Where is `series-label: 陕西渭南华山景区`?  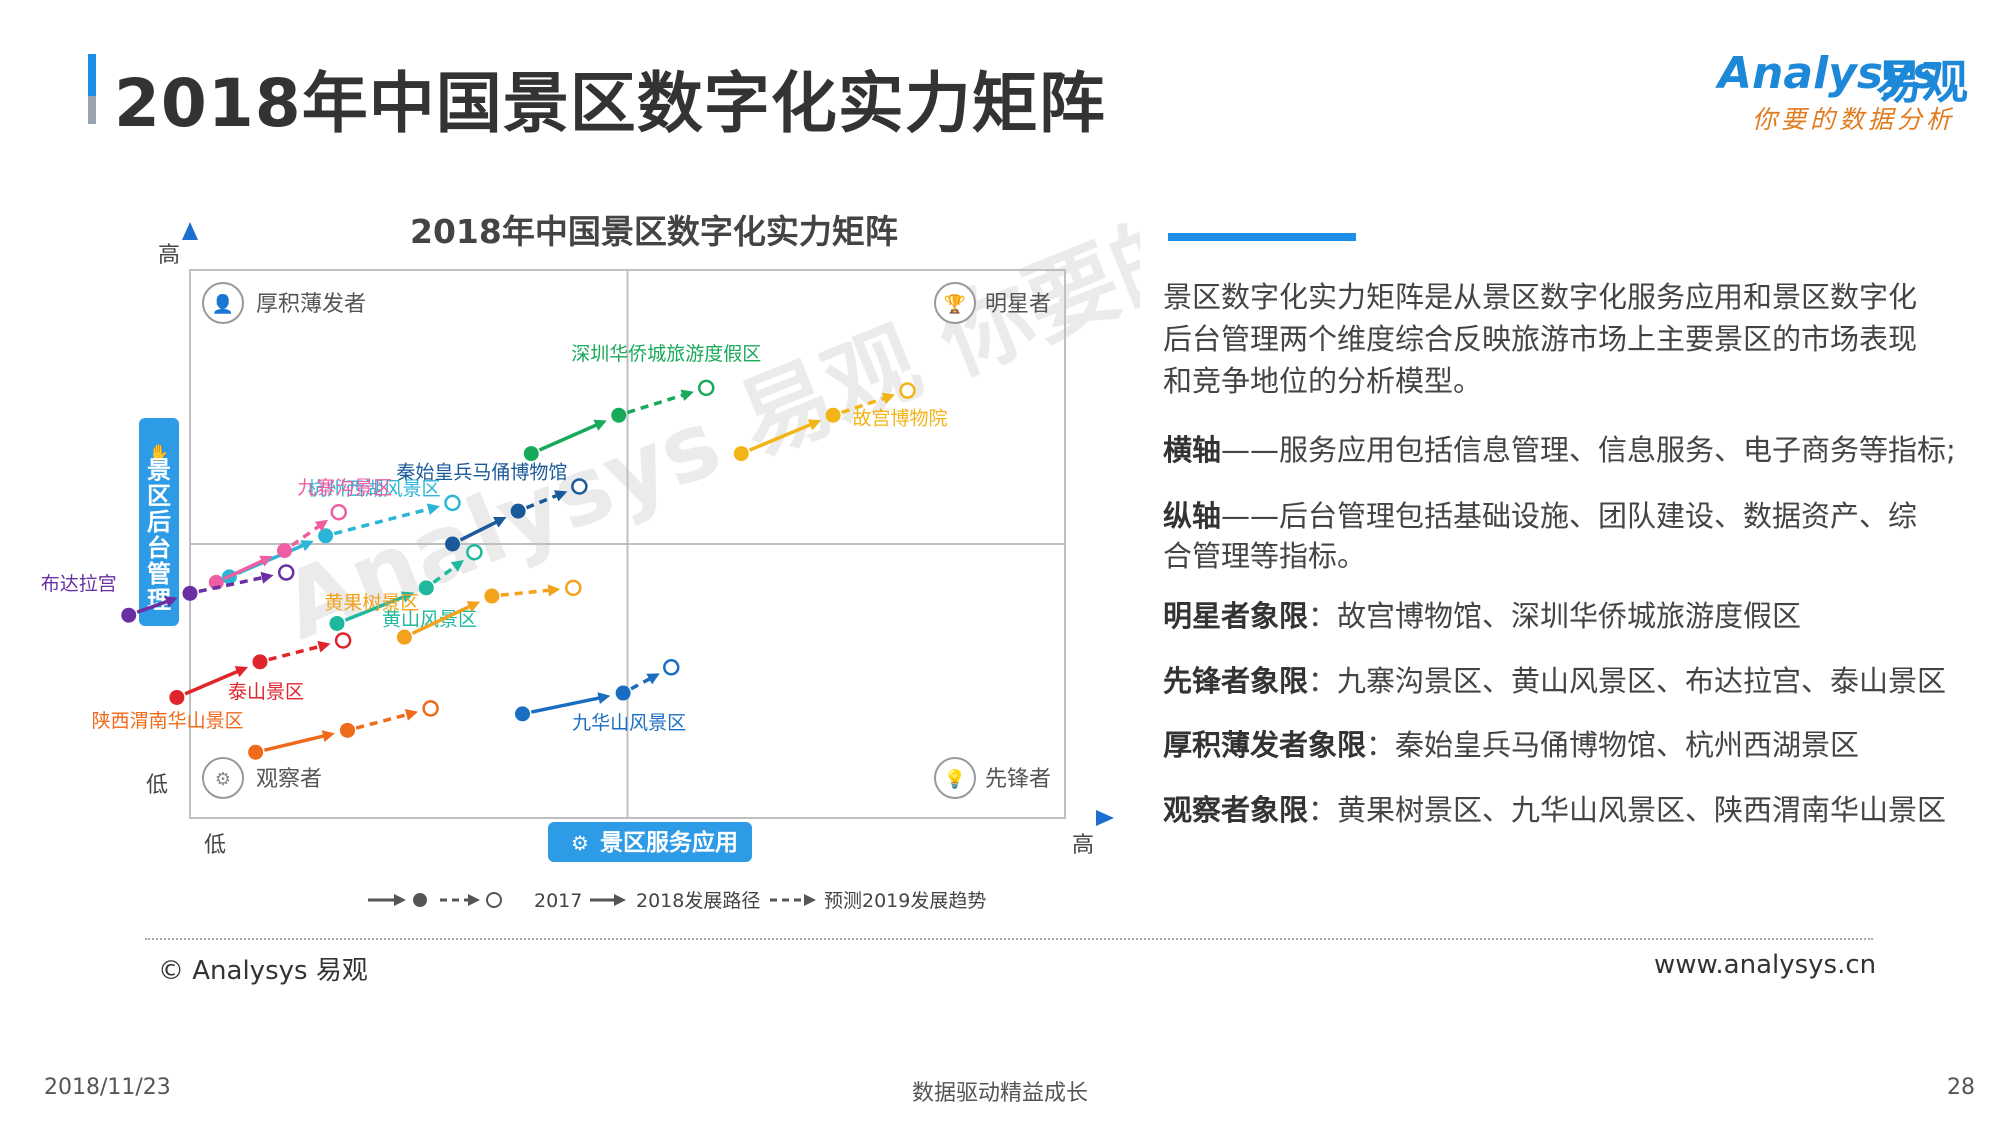
series-label: 陕西渭南华山景区 is located at coordinates (168, 721).